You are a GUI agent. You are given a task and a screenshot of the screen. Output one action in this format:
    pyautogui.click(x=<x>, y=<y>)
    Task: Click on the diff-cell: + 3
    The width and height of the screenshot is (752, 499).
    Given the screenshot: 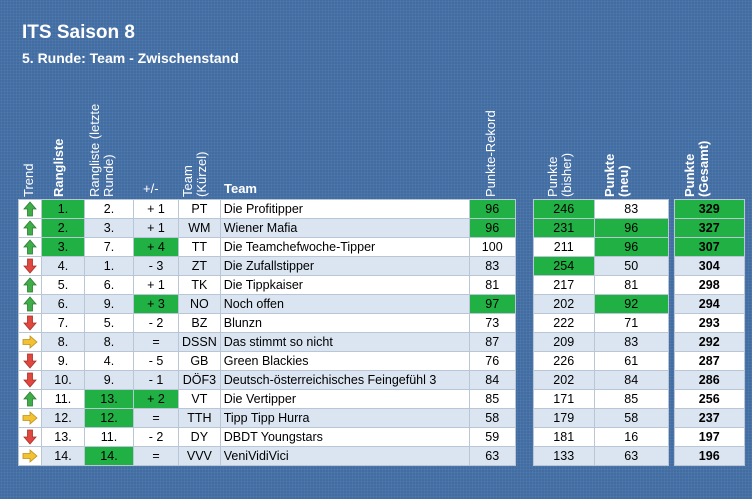 What is the action you would take?
    pyautogui.click(x=156, y=304)
    